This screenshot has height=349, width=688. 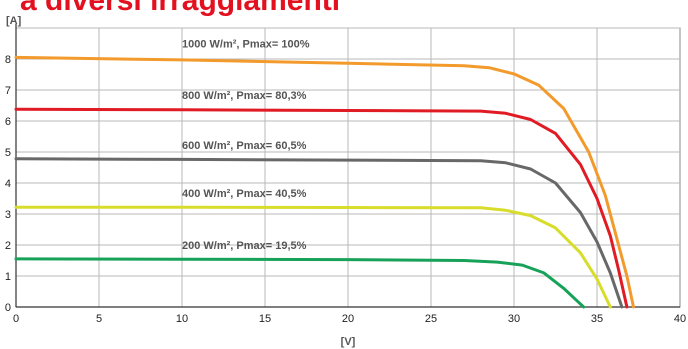 What do you see at coordinates (244, 246) in the screenshot?
I see `series-label-5: 200 W/m², Pmax= 19,5%` at bounding box center [244, 246].